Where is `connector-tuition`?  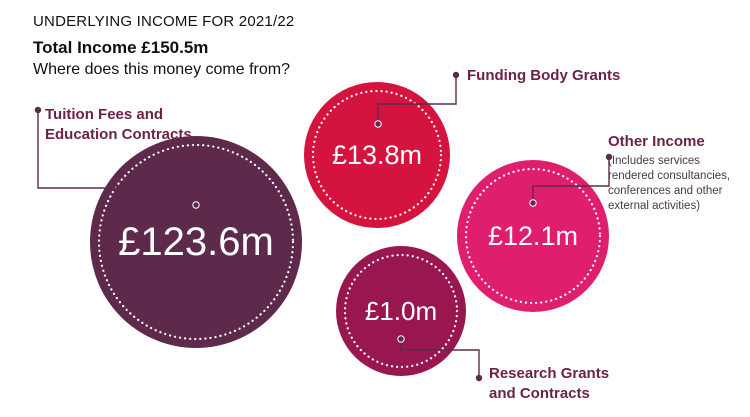 connector-tuition is located at coordinates (117, 157).